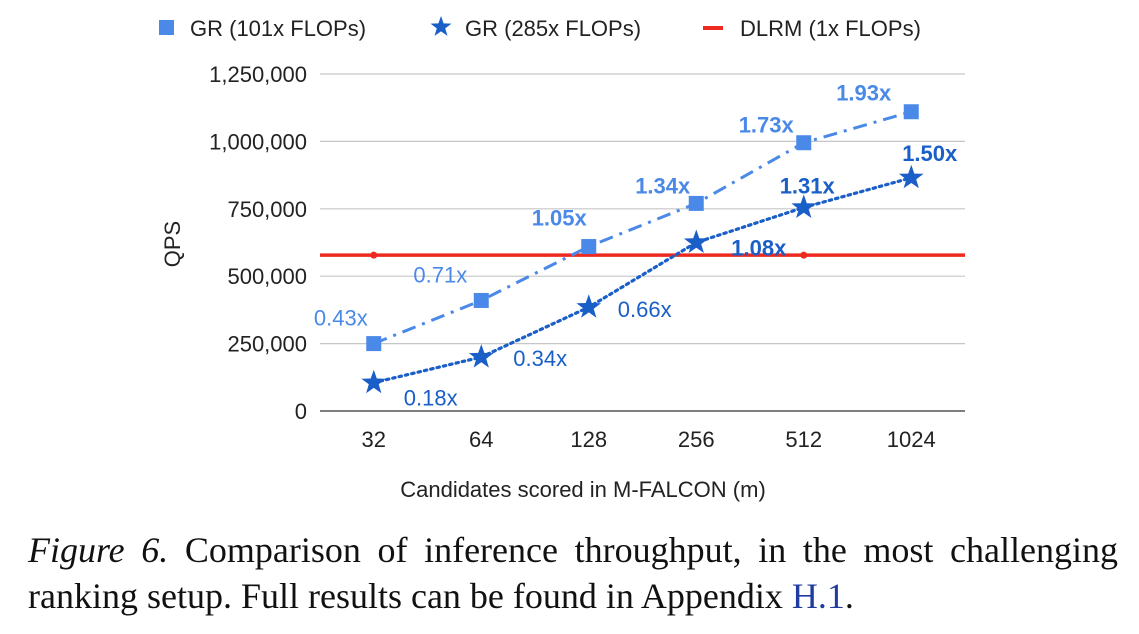 The width and height of the screenshot is (1139, 634). Describe the element at coordinates (374, 439) in the screenshot. I see `x-tick-label: 32` at that location.